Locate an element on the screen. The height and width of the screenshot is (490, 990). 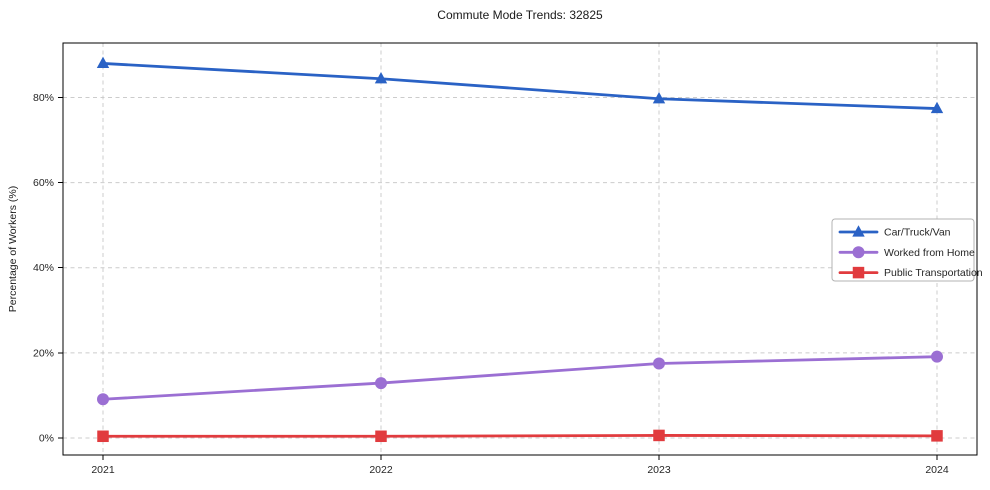
legend-label: Worked from Home is located at coordinates (929, 253).